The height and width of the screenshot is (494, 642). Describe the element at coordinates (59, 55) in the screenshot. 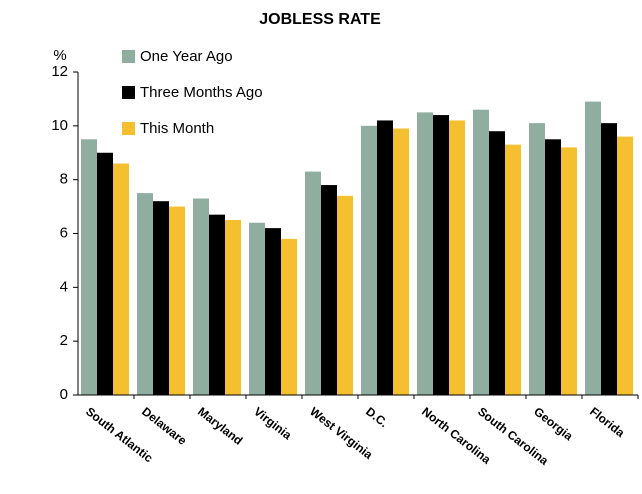

I see `y-axis-label: %` at that location.